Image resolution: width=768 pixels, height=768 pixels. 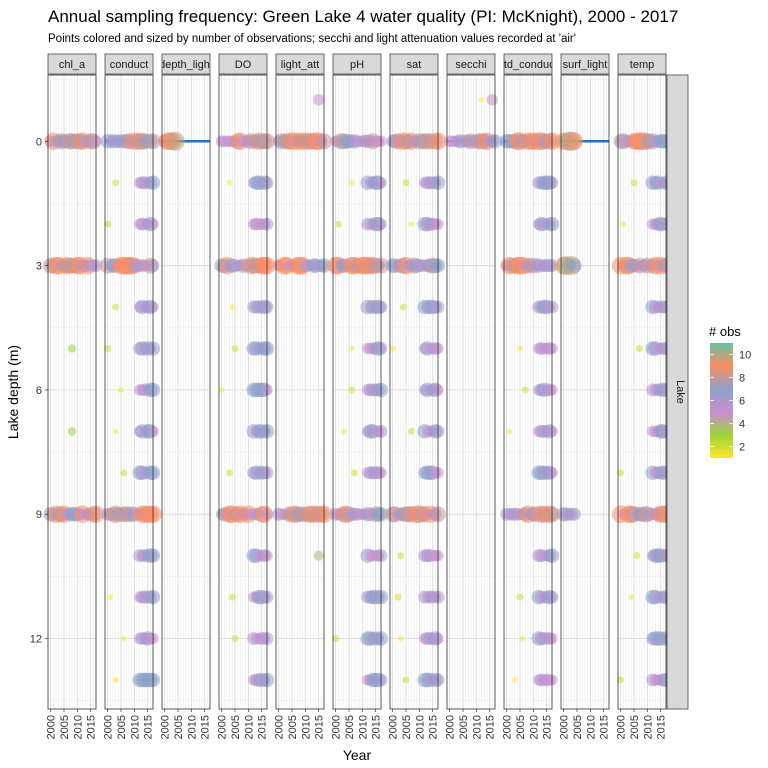 What do you see at coordinates (582, 396) in the screenshot?
I see `panel-surf-light: surf_light 2000 2005 2010 2015` at bounding box center [582, 396].